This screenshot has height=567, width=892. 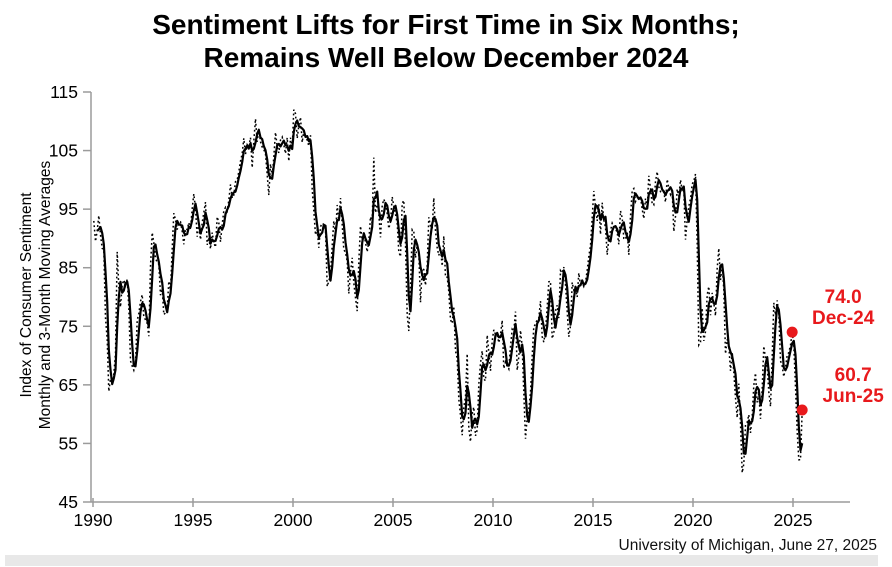 I want to click on x-tick-label: 2020, so click(x=693, y=520).